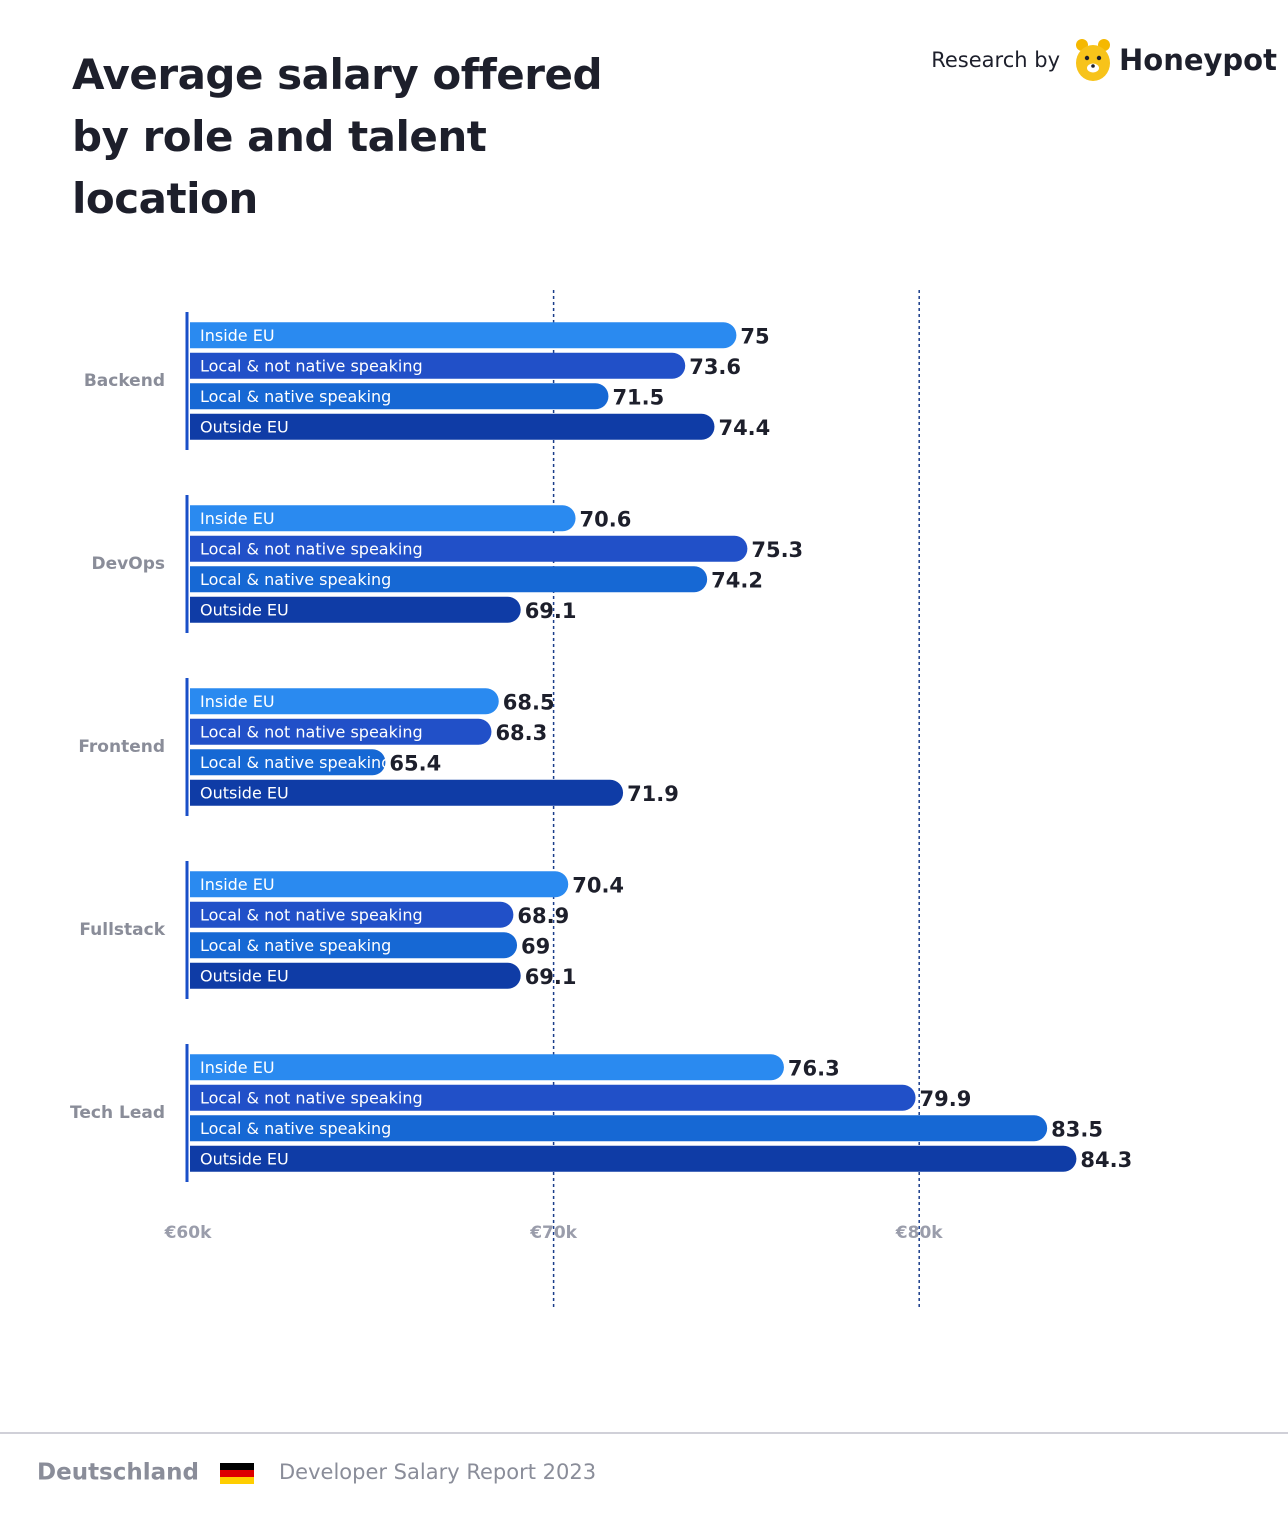 The height and width of the screenshot is (1518, 1288). Describe the element at coordinates (521, 733) in the screenshot. I see `value-label: 68.3` at that location.